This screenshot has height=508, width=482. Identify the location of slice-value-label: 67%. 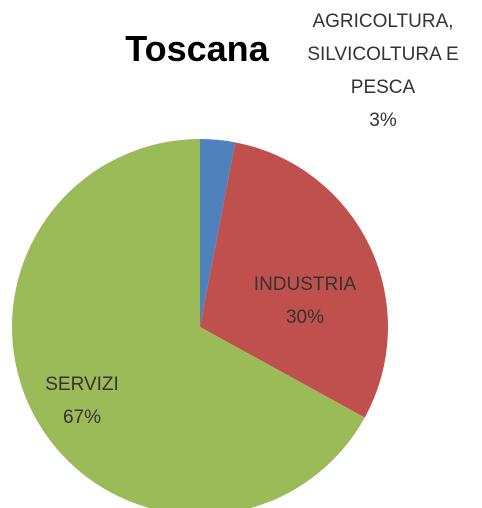
(82, 417).